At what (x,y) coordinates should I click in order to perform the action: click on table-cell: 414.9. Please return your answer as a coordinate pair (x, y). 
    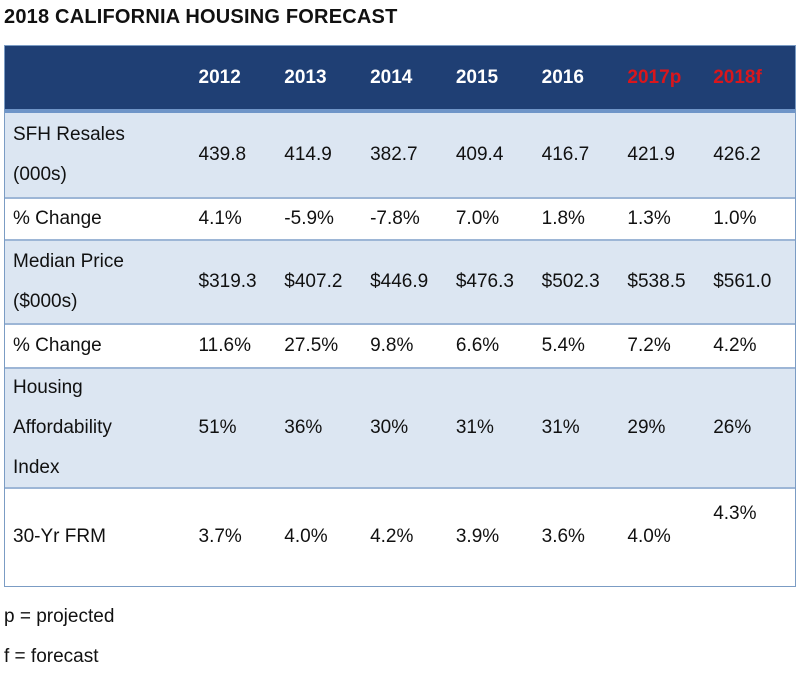
    Looking at the image, I should click on (308, 154).